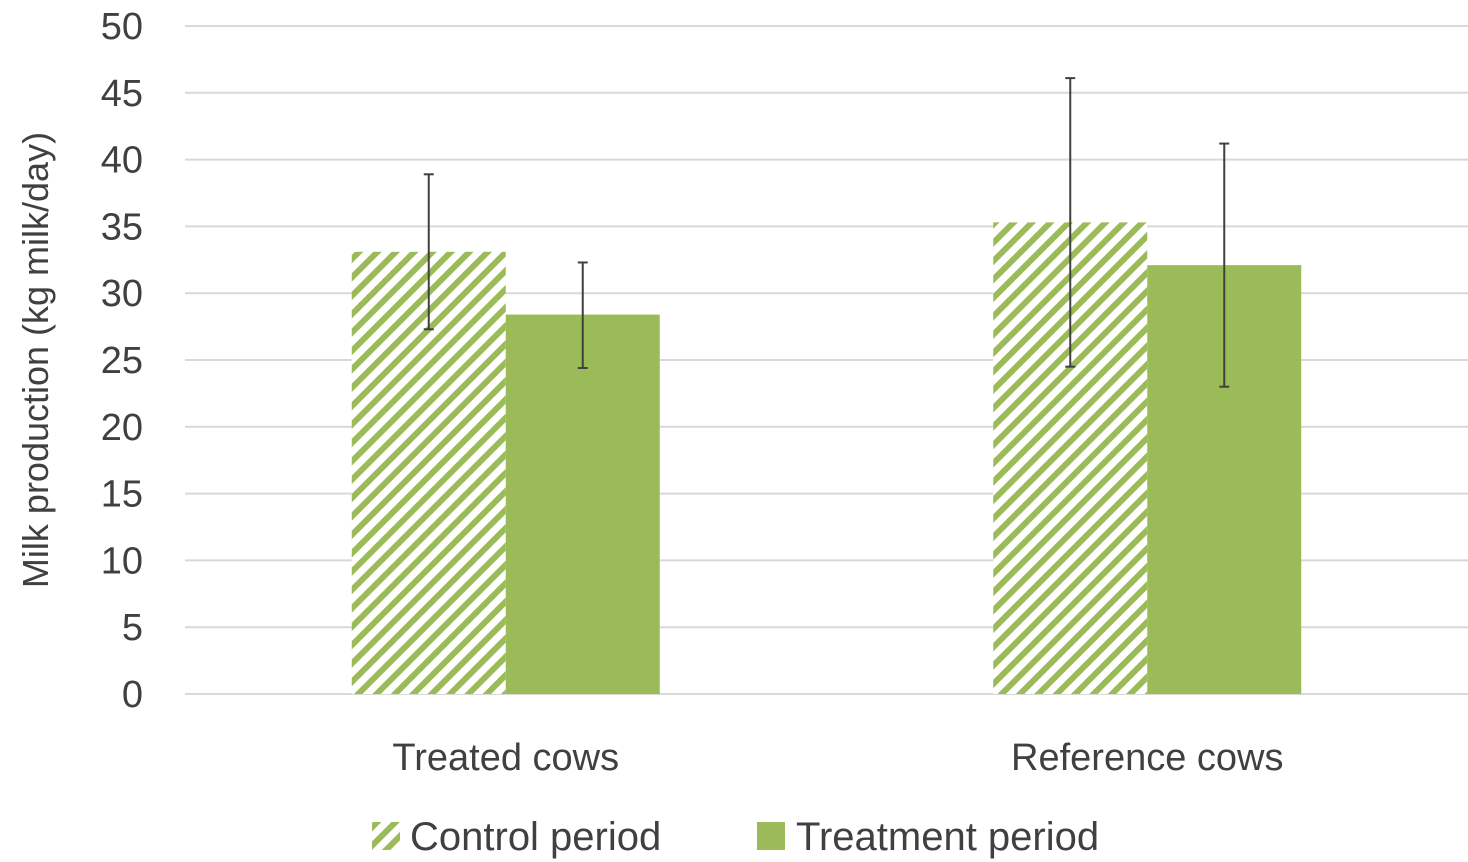 This screenshot has width=1468, height=862. What do you see at coordinates (122, 94) in the screenshot?
I see `y-tick-label: 45` at bounding box center [122, 94].